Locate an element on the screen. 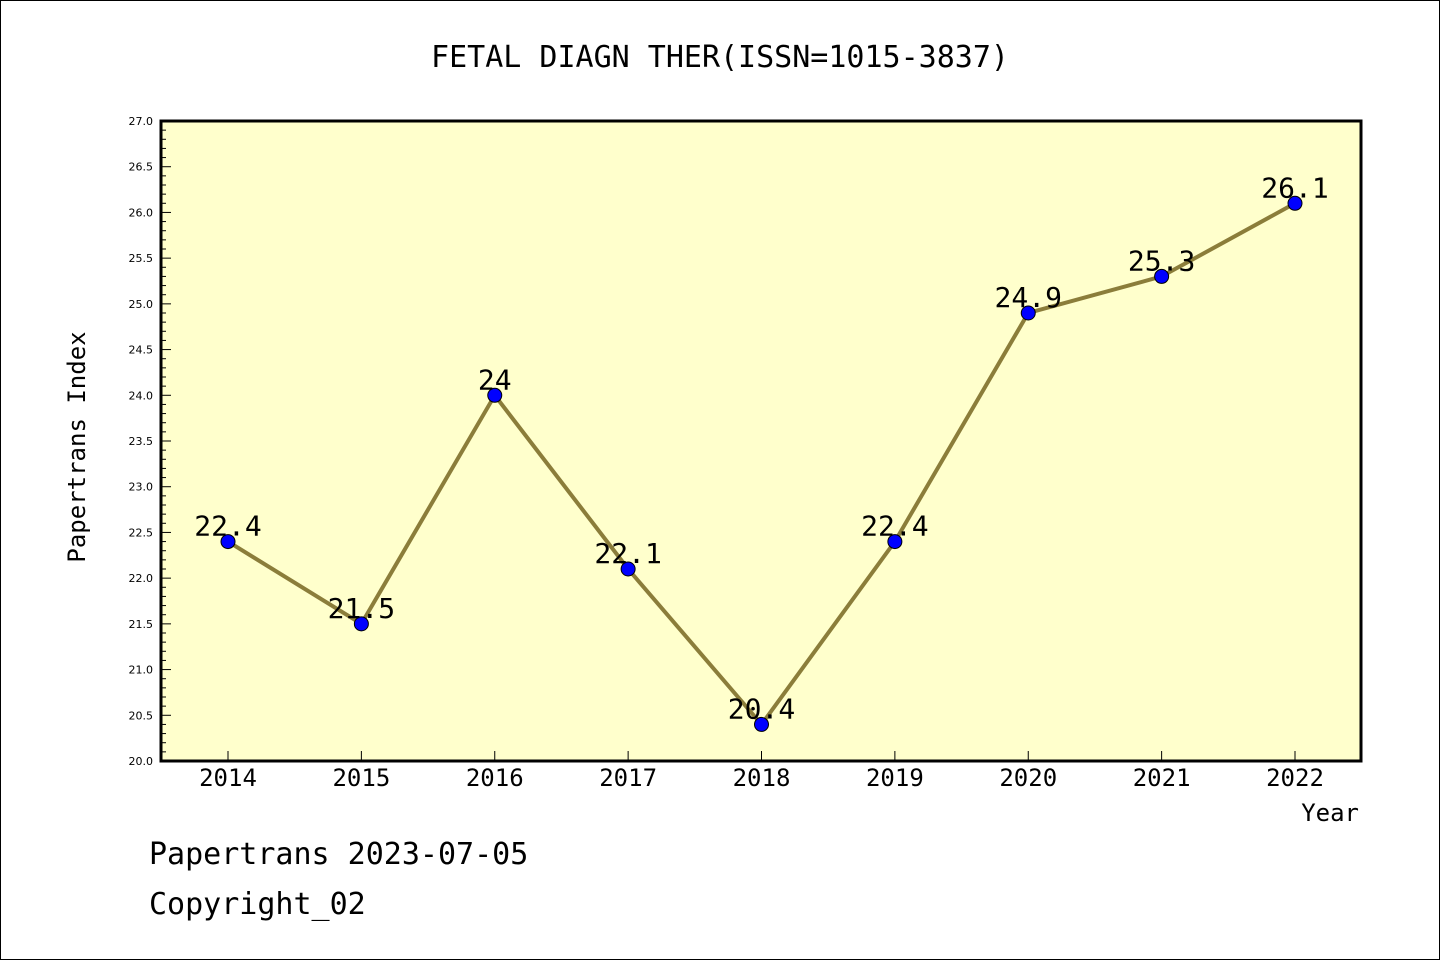 The height and width of the screenshot is (964, 1440). x-tick-label: 2019 is located at coordinates (895, 778).